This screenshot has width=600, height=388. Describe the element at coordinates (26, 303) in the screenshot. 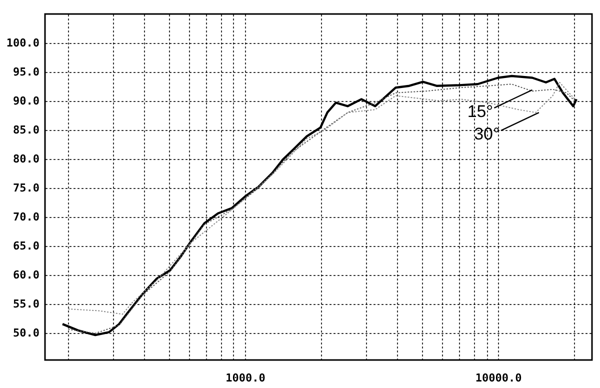

I see `y-tick-label: 55.0` at that location.